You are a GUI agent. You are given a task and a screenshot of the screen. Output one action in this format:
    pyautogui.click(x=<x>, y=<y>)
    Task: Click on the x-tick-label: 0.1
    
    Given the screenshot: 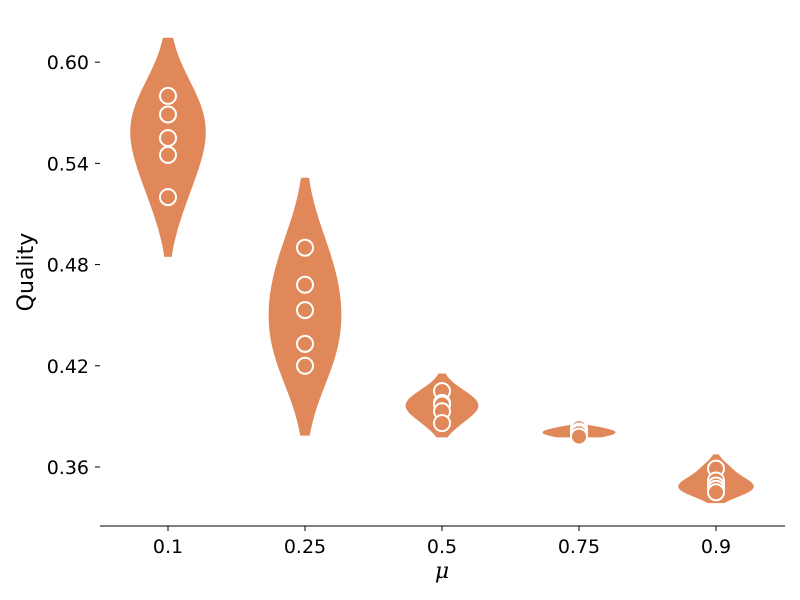 What is the action you would take?
    pyautogui.click(x=168, y=547)
    